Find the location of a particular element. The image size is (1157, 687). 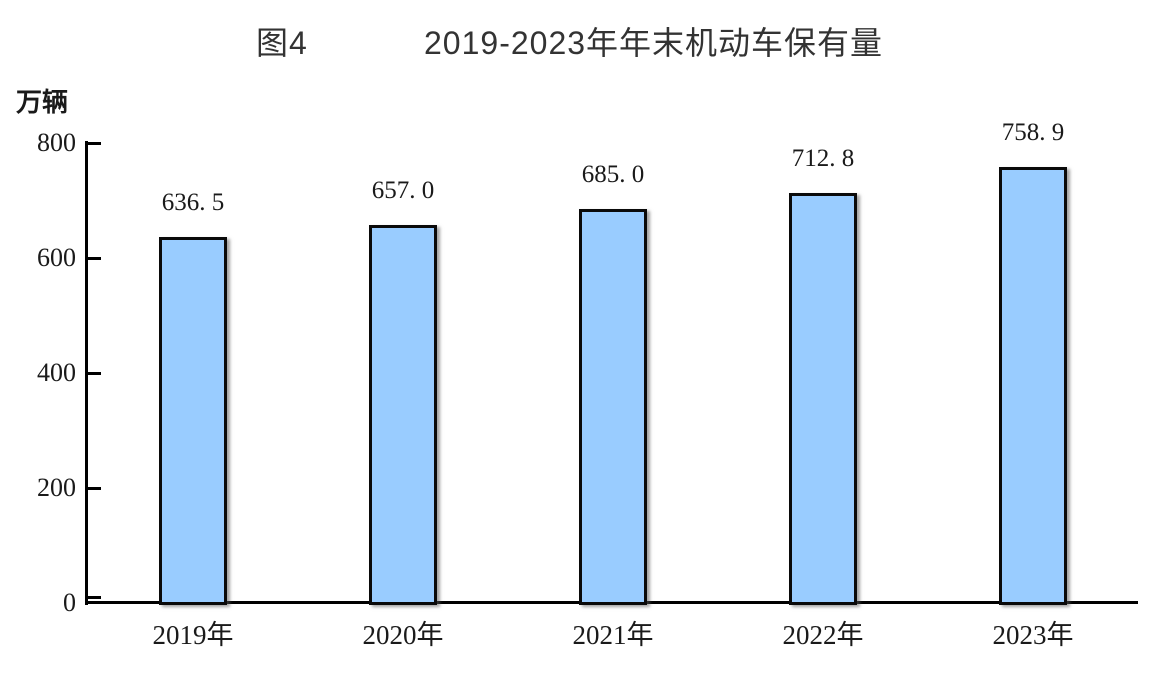

x-tick-label: 2022年 is located at coordinates (823, 635).